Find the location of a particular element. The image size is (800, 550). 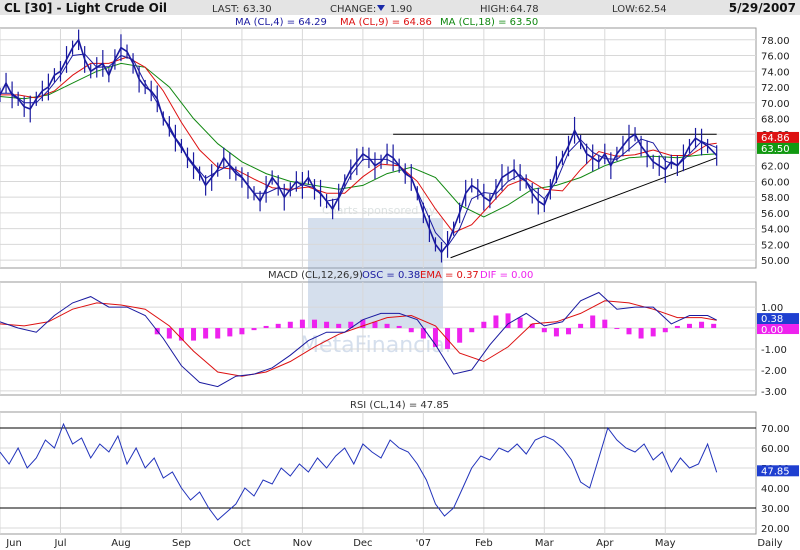

macd-dif-legend: DIF = 0.00 is located at coordinates (506, 275).